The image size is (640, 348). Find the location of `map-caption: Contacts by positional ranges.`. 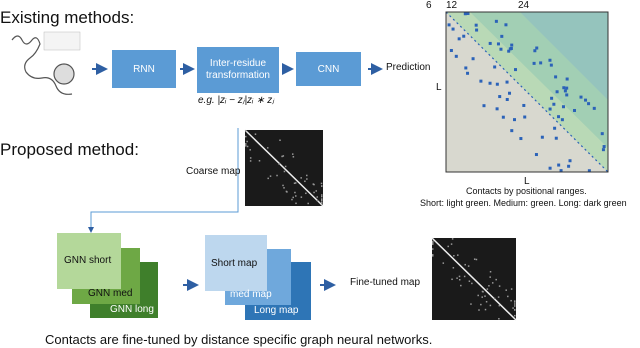

map-caption: Contacts by positional ranges. is located at coordinates (526, 191).